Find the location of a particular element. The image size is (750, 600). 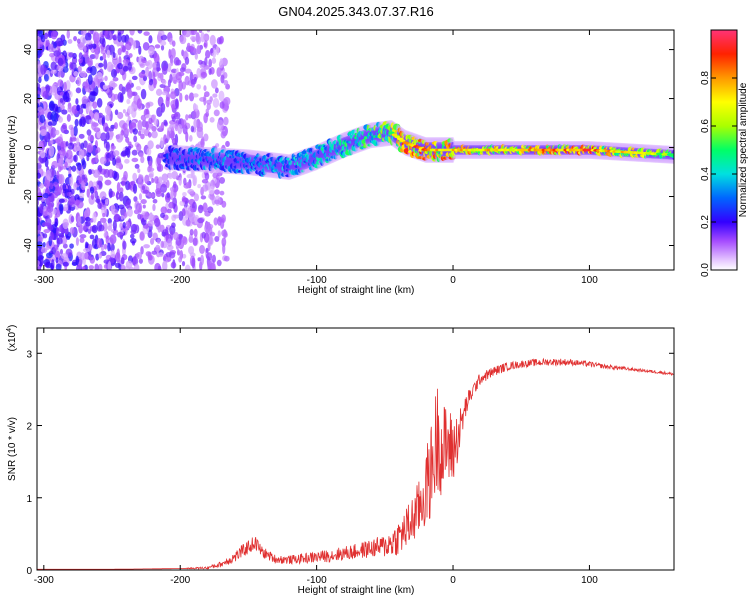

colorbar-tick-label: 0.4 is located at coordinates (705, 174).